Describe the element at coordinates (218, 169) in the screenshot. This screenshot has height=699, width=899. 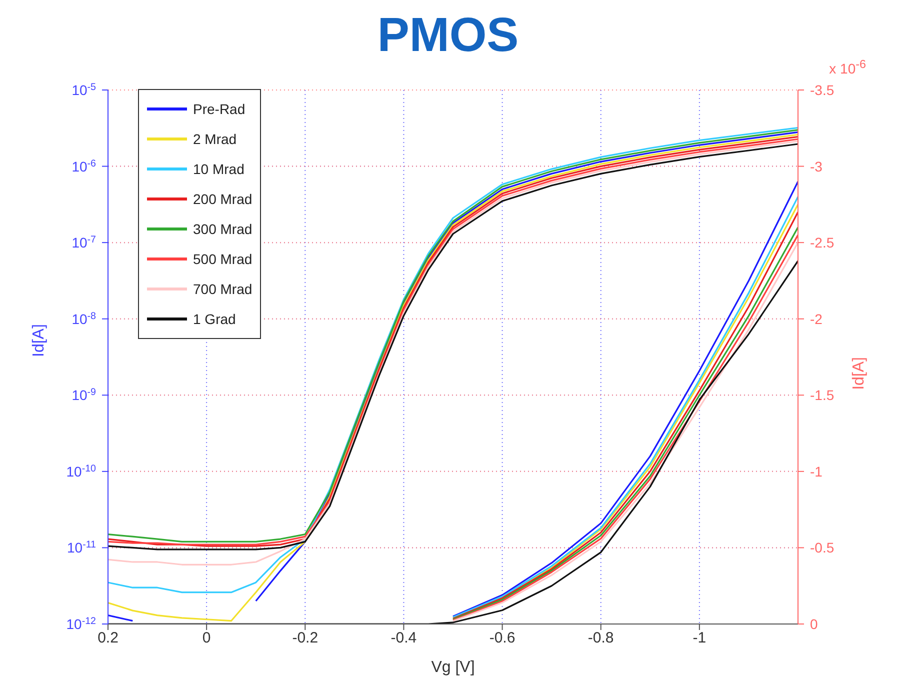
I see `legend-label: 10 Mrad` at that location.